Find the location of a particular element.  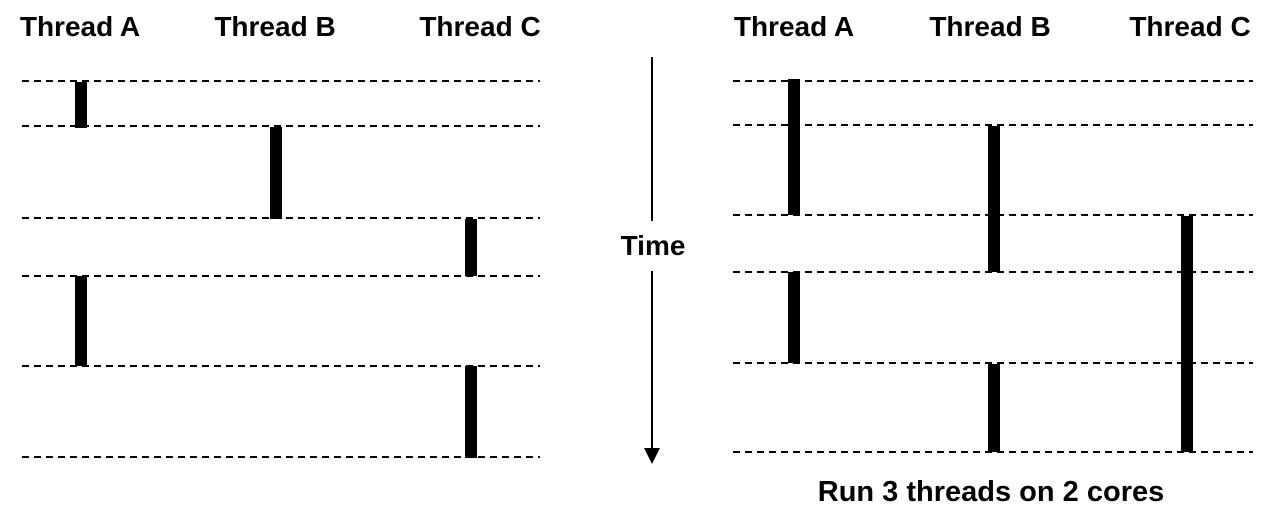

time-axis-label: Time is located at coordinates (653, 246).